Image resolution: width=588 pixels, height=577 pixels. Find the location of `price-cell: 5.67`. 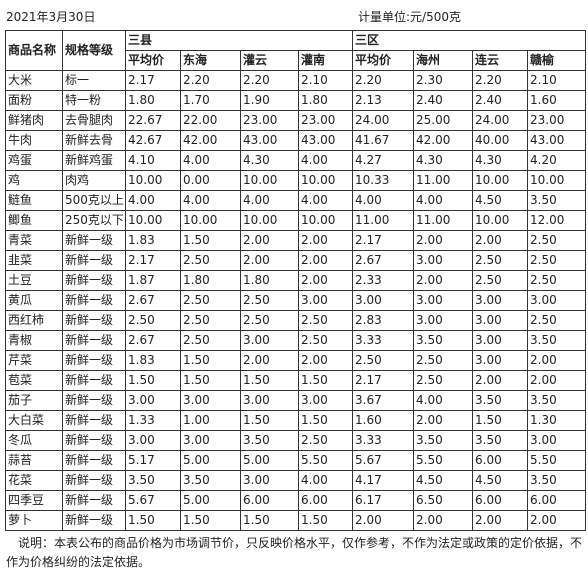

price-cell: 5.67 is located at coordinates (383, 460).